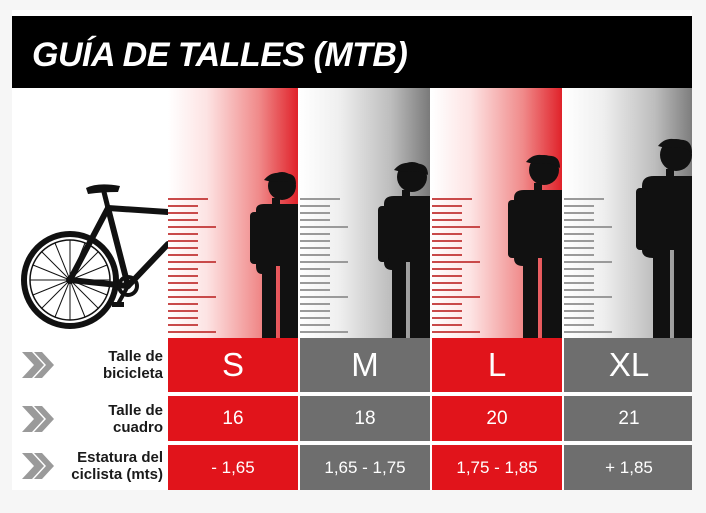 This screenshot has height=513, width=706. What do you see at coordinates (132, 365) in the screenshot?
I see `row-label-bike-size: Talle de bicicleta` at bounding box center [132, 365].